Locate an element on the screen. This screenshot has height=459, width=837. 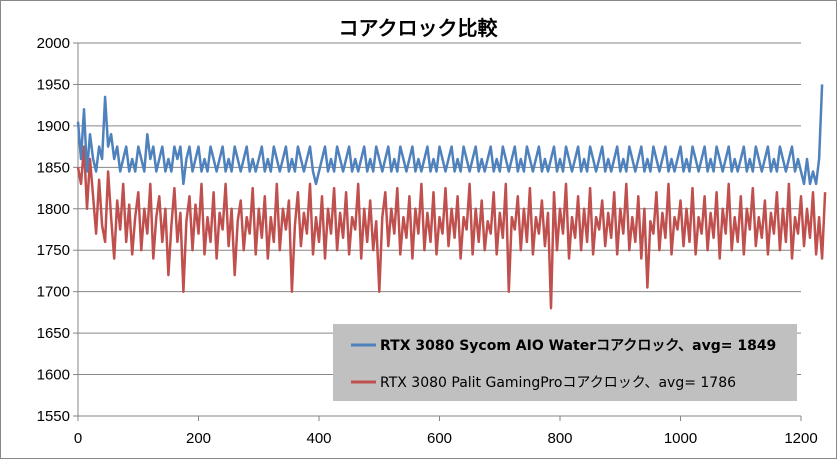
x-tick-label-800: 800 is located at coordinates (559, 438).